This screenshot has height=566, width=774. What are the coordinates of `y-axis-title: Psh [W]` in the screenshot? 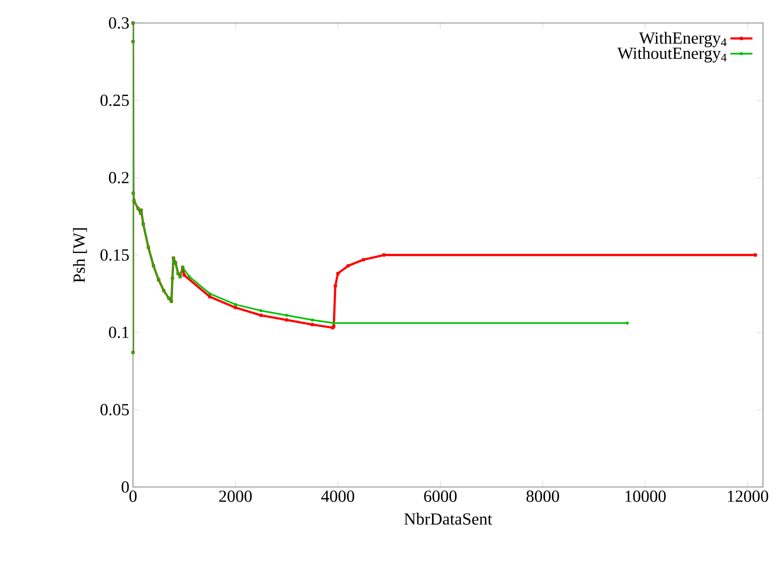 It's located at (79, 255).